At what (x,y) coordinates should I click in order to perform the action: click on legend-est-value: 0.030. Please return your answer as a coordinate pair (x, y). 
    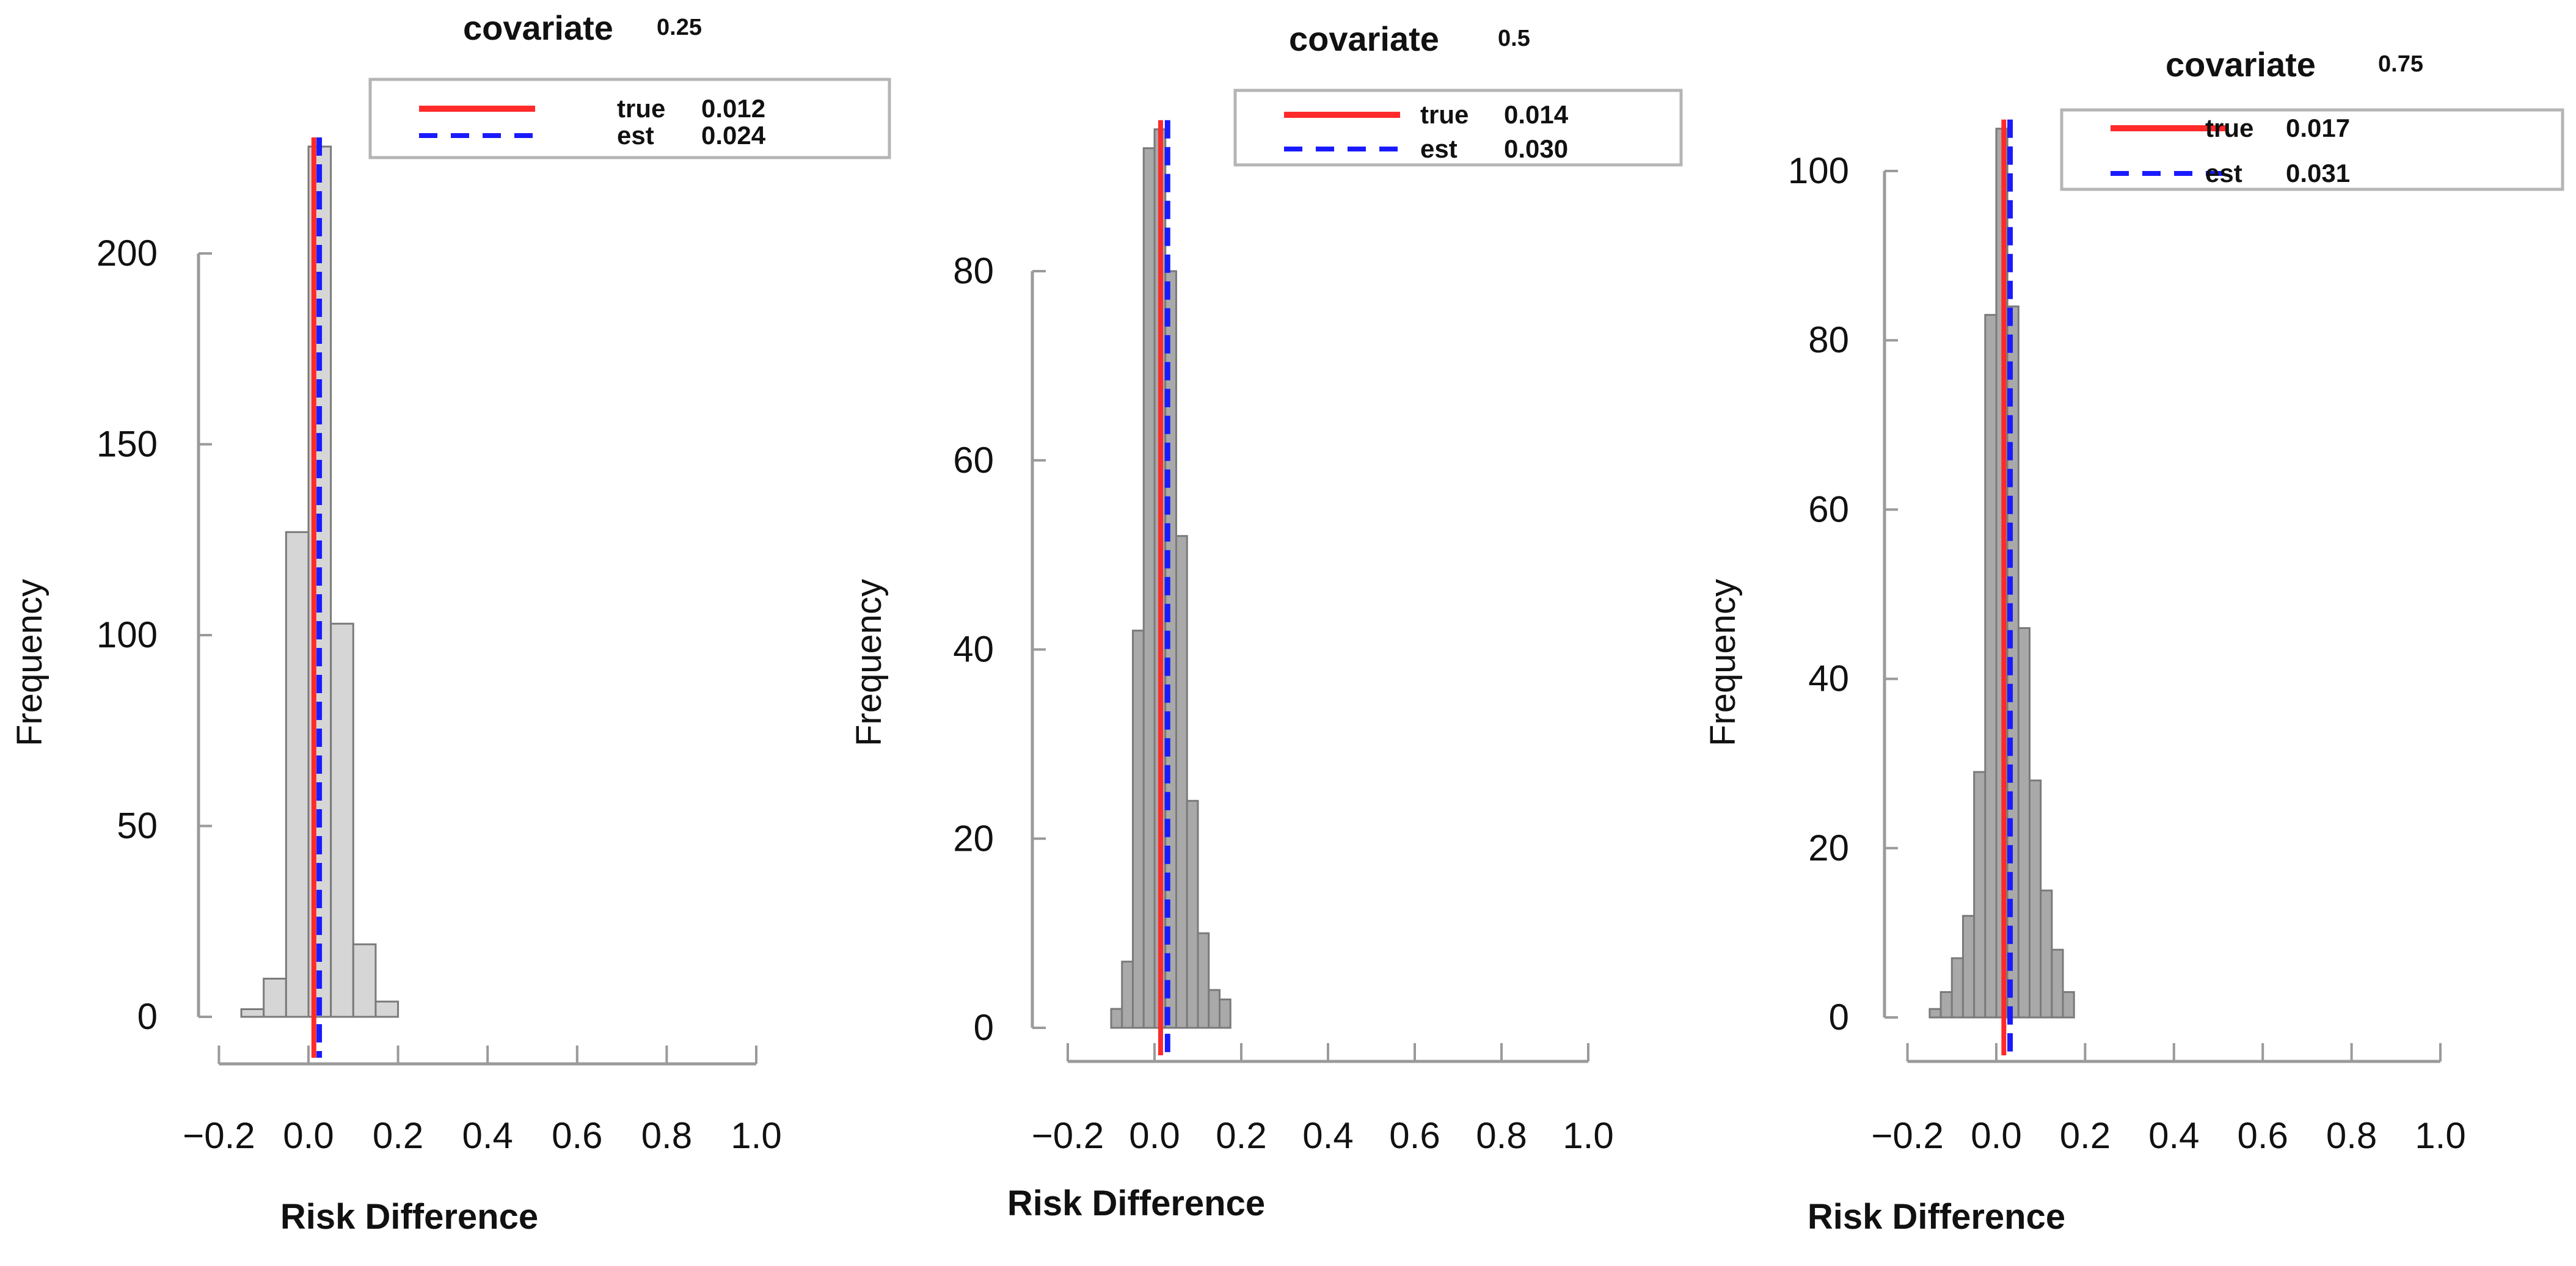
    Looking at the image, I should click on (1536, 148).